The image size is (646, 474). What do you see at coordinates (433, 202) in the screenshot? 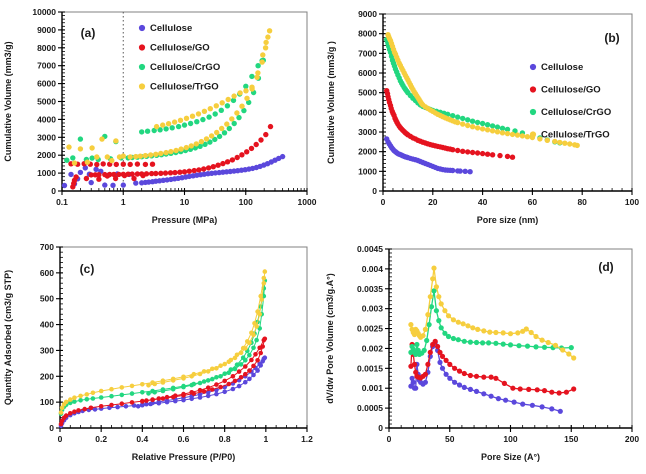
I see `svg-text: 20` at bounding box center [433, 202].